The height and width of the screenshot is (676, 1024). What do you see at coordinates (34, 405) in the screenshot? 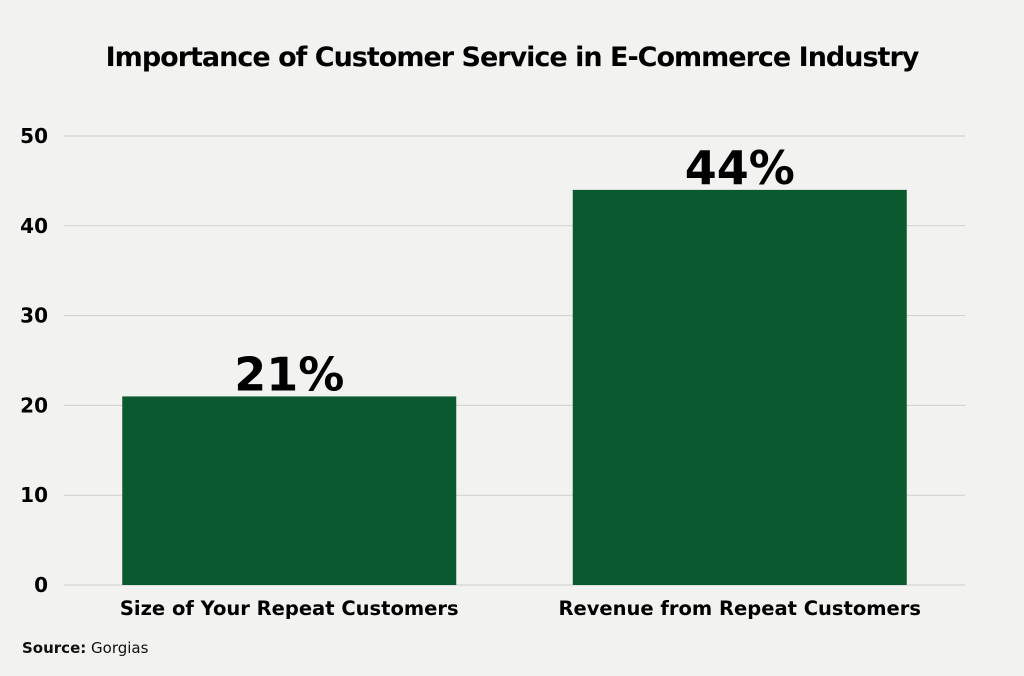
I see `y-tick-label: 20` at bounding box center [34, 405].